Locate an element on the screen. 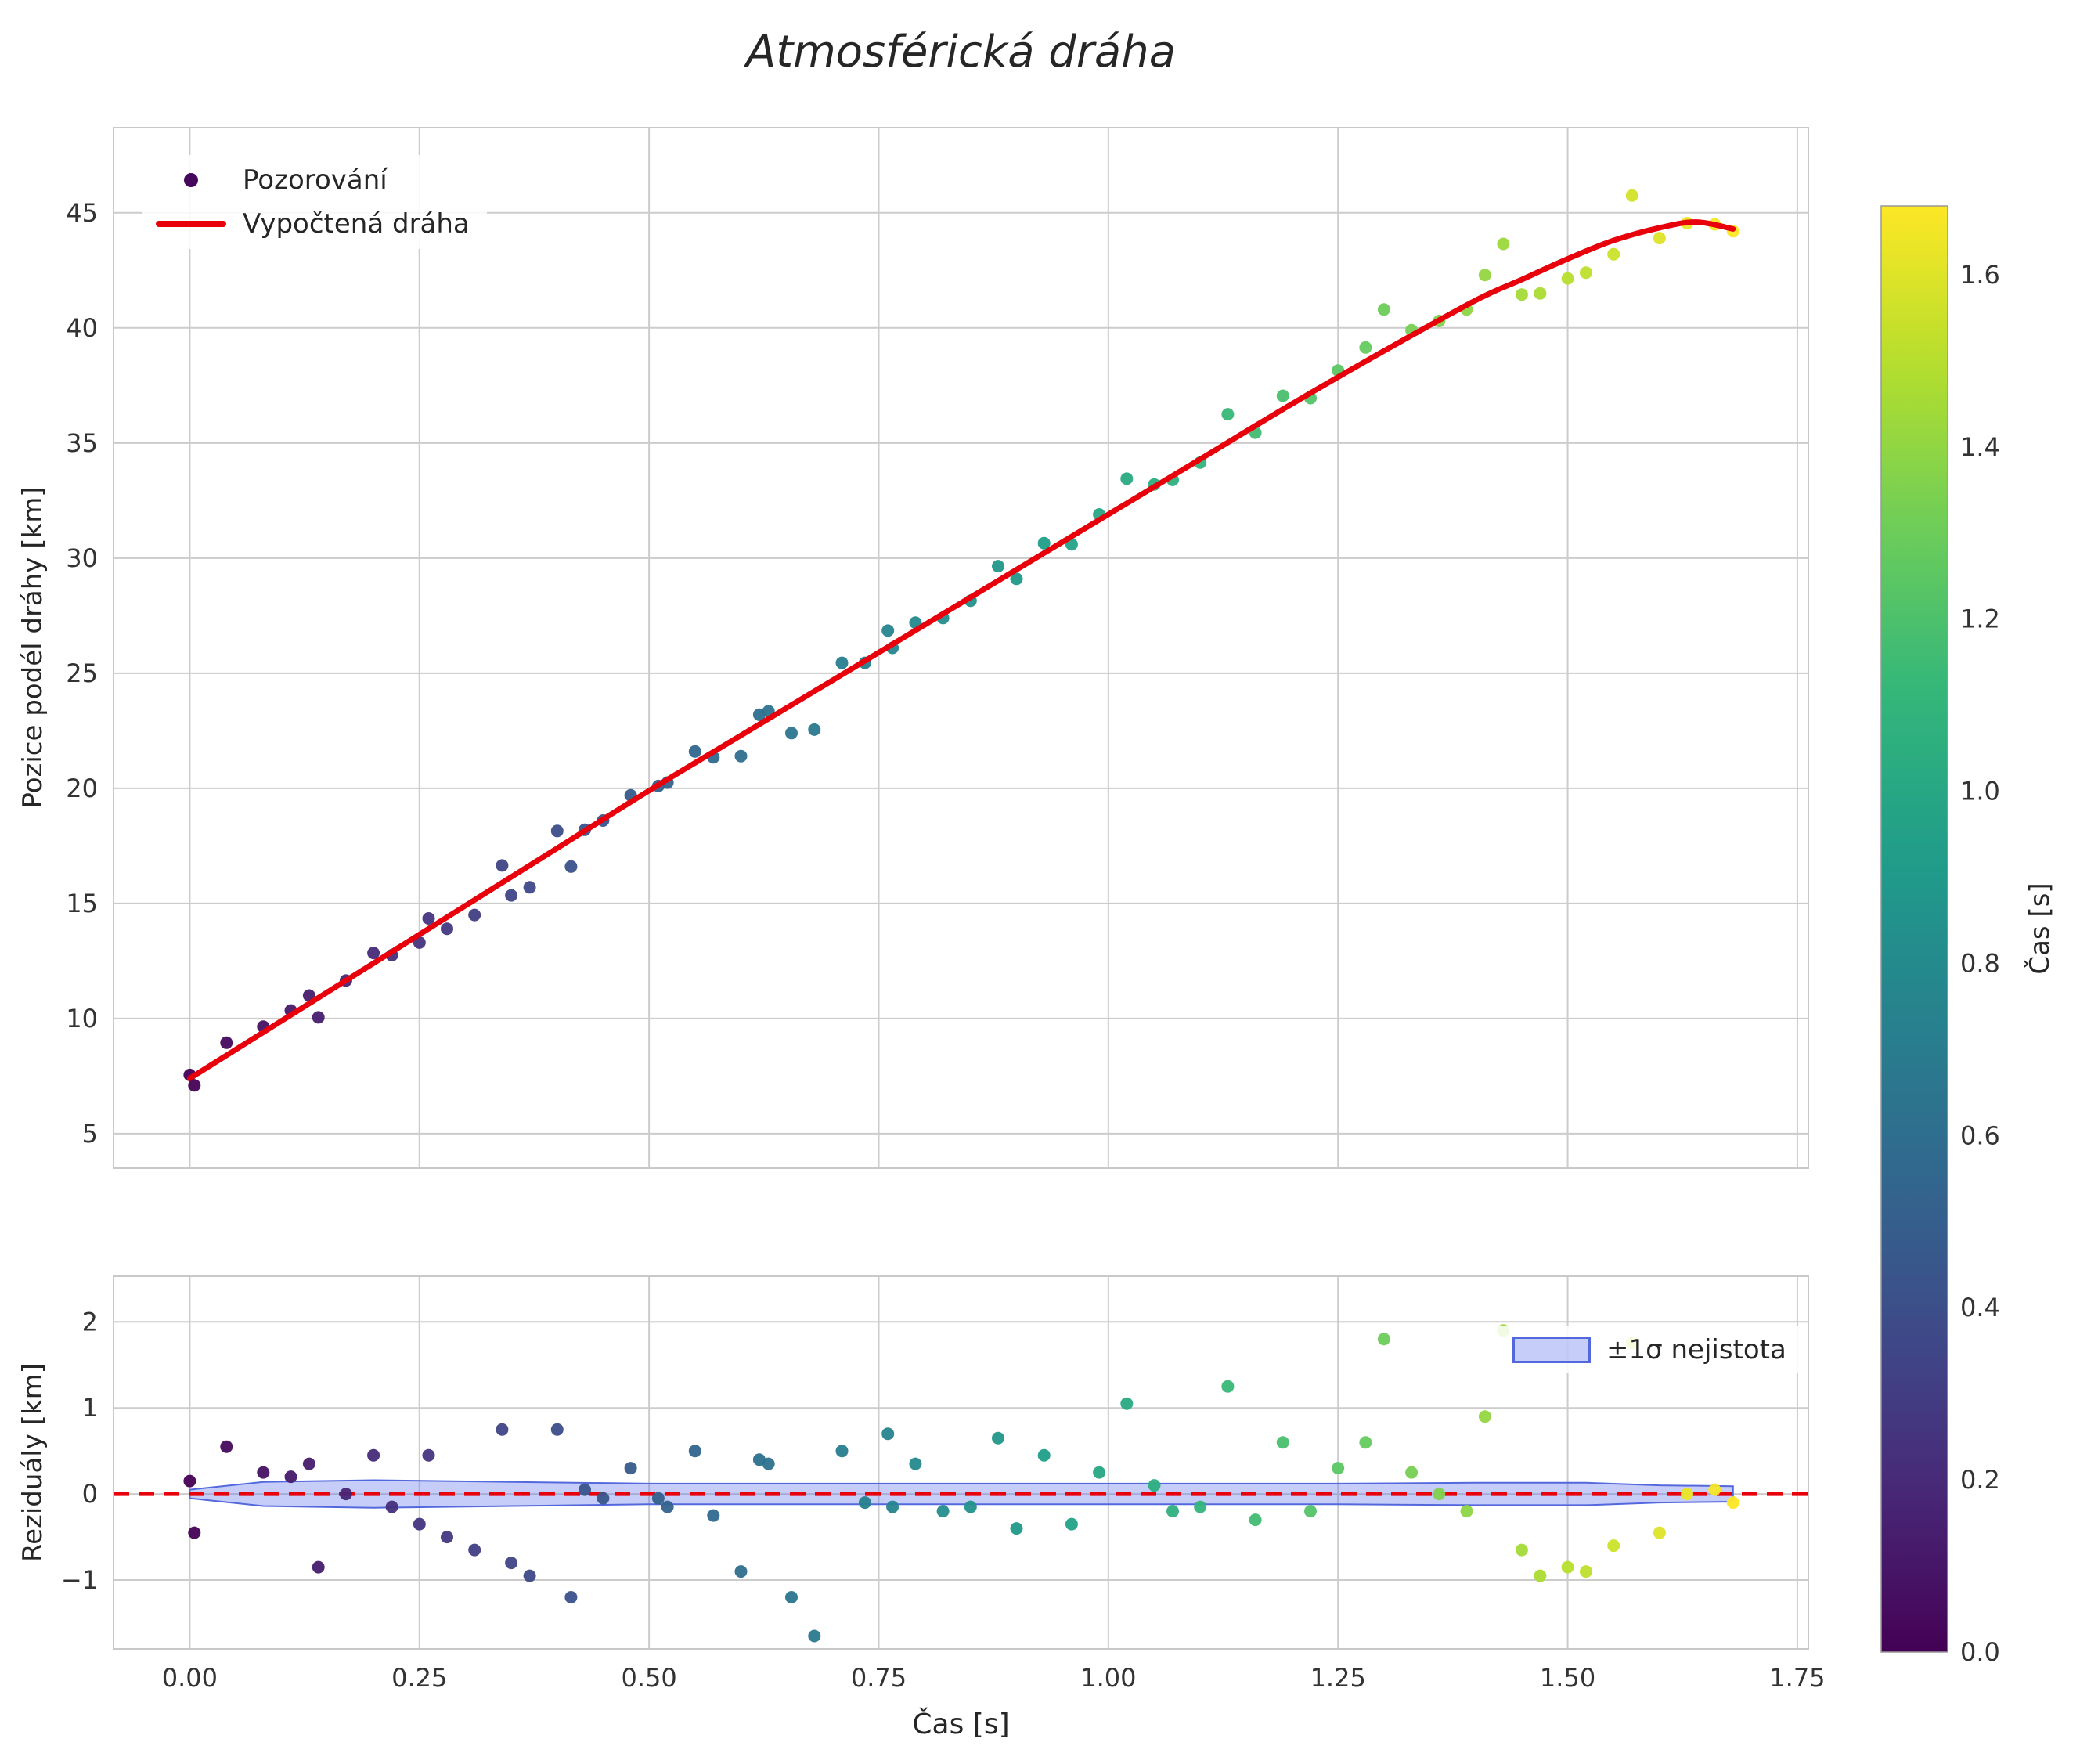  svg-text: 0.4 is located at coordinates (1980, 1307).